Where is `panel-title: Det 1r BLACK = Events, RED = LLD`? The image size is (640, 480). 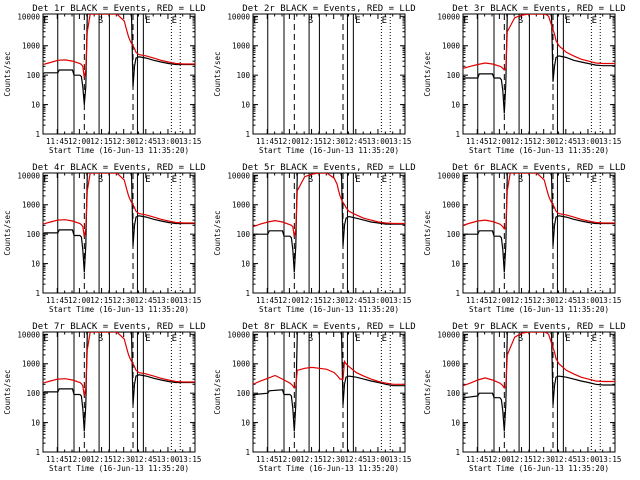
panel-title: Det 1r BLACK = Events, RED = LLD is located at coordinates (118, 9).